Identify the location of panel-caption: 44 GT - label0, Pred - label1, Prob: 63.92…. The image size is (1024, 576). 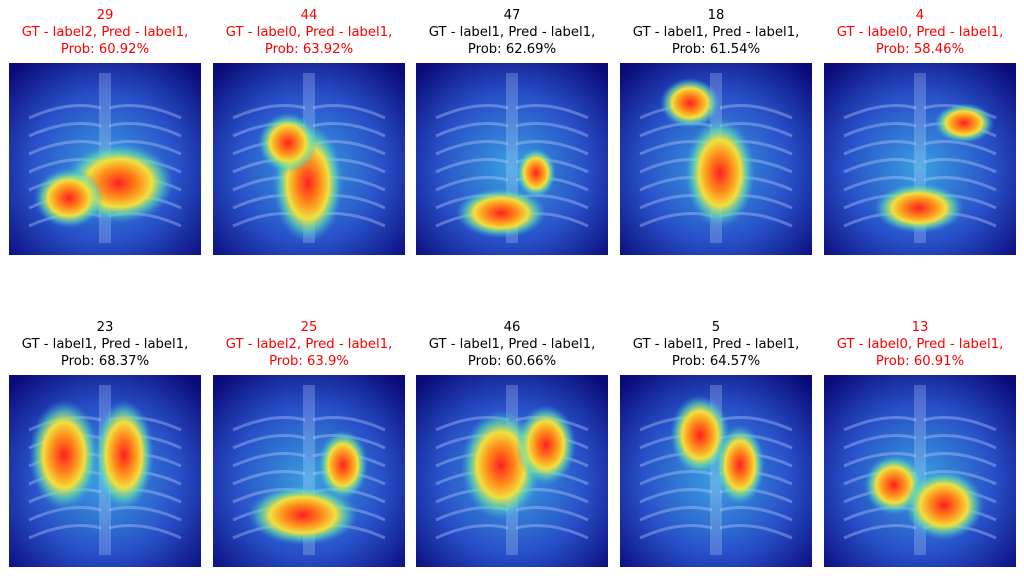
(309, 32).